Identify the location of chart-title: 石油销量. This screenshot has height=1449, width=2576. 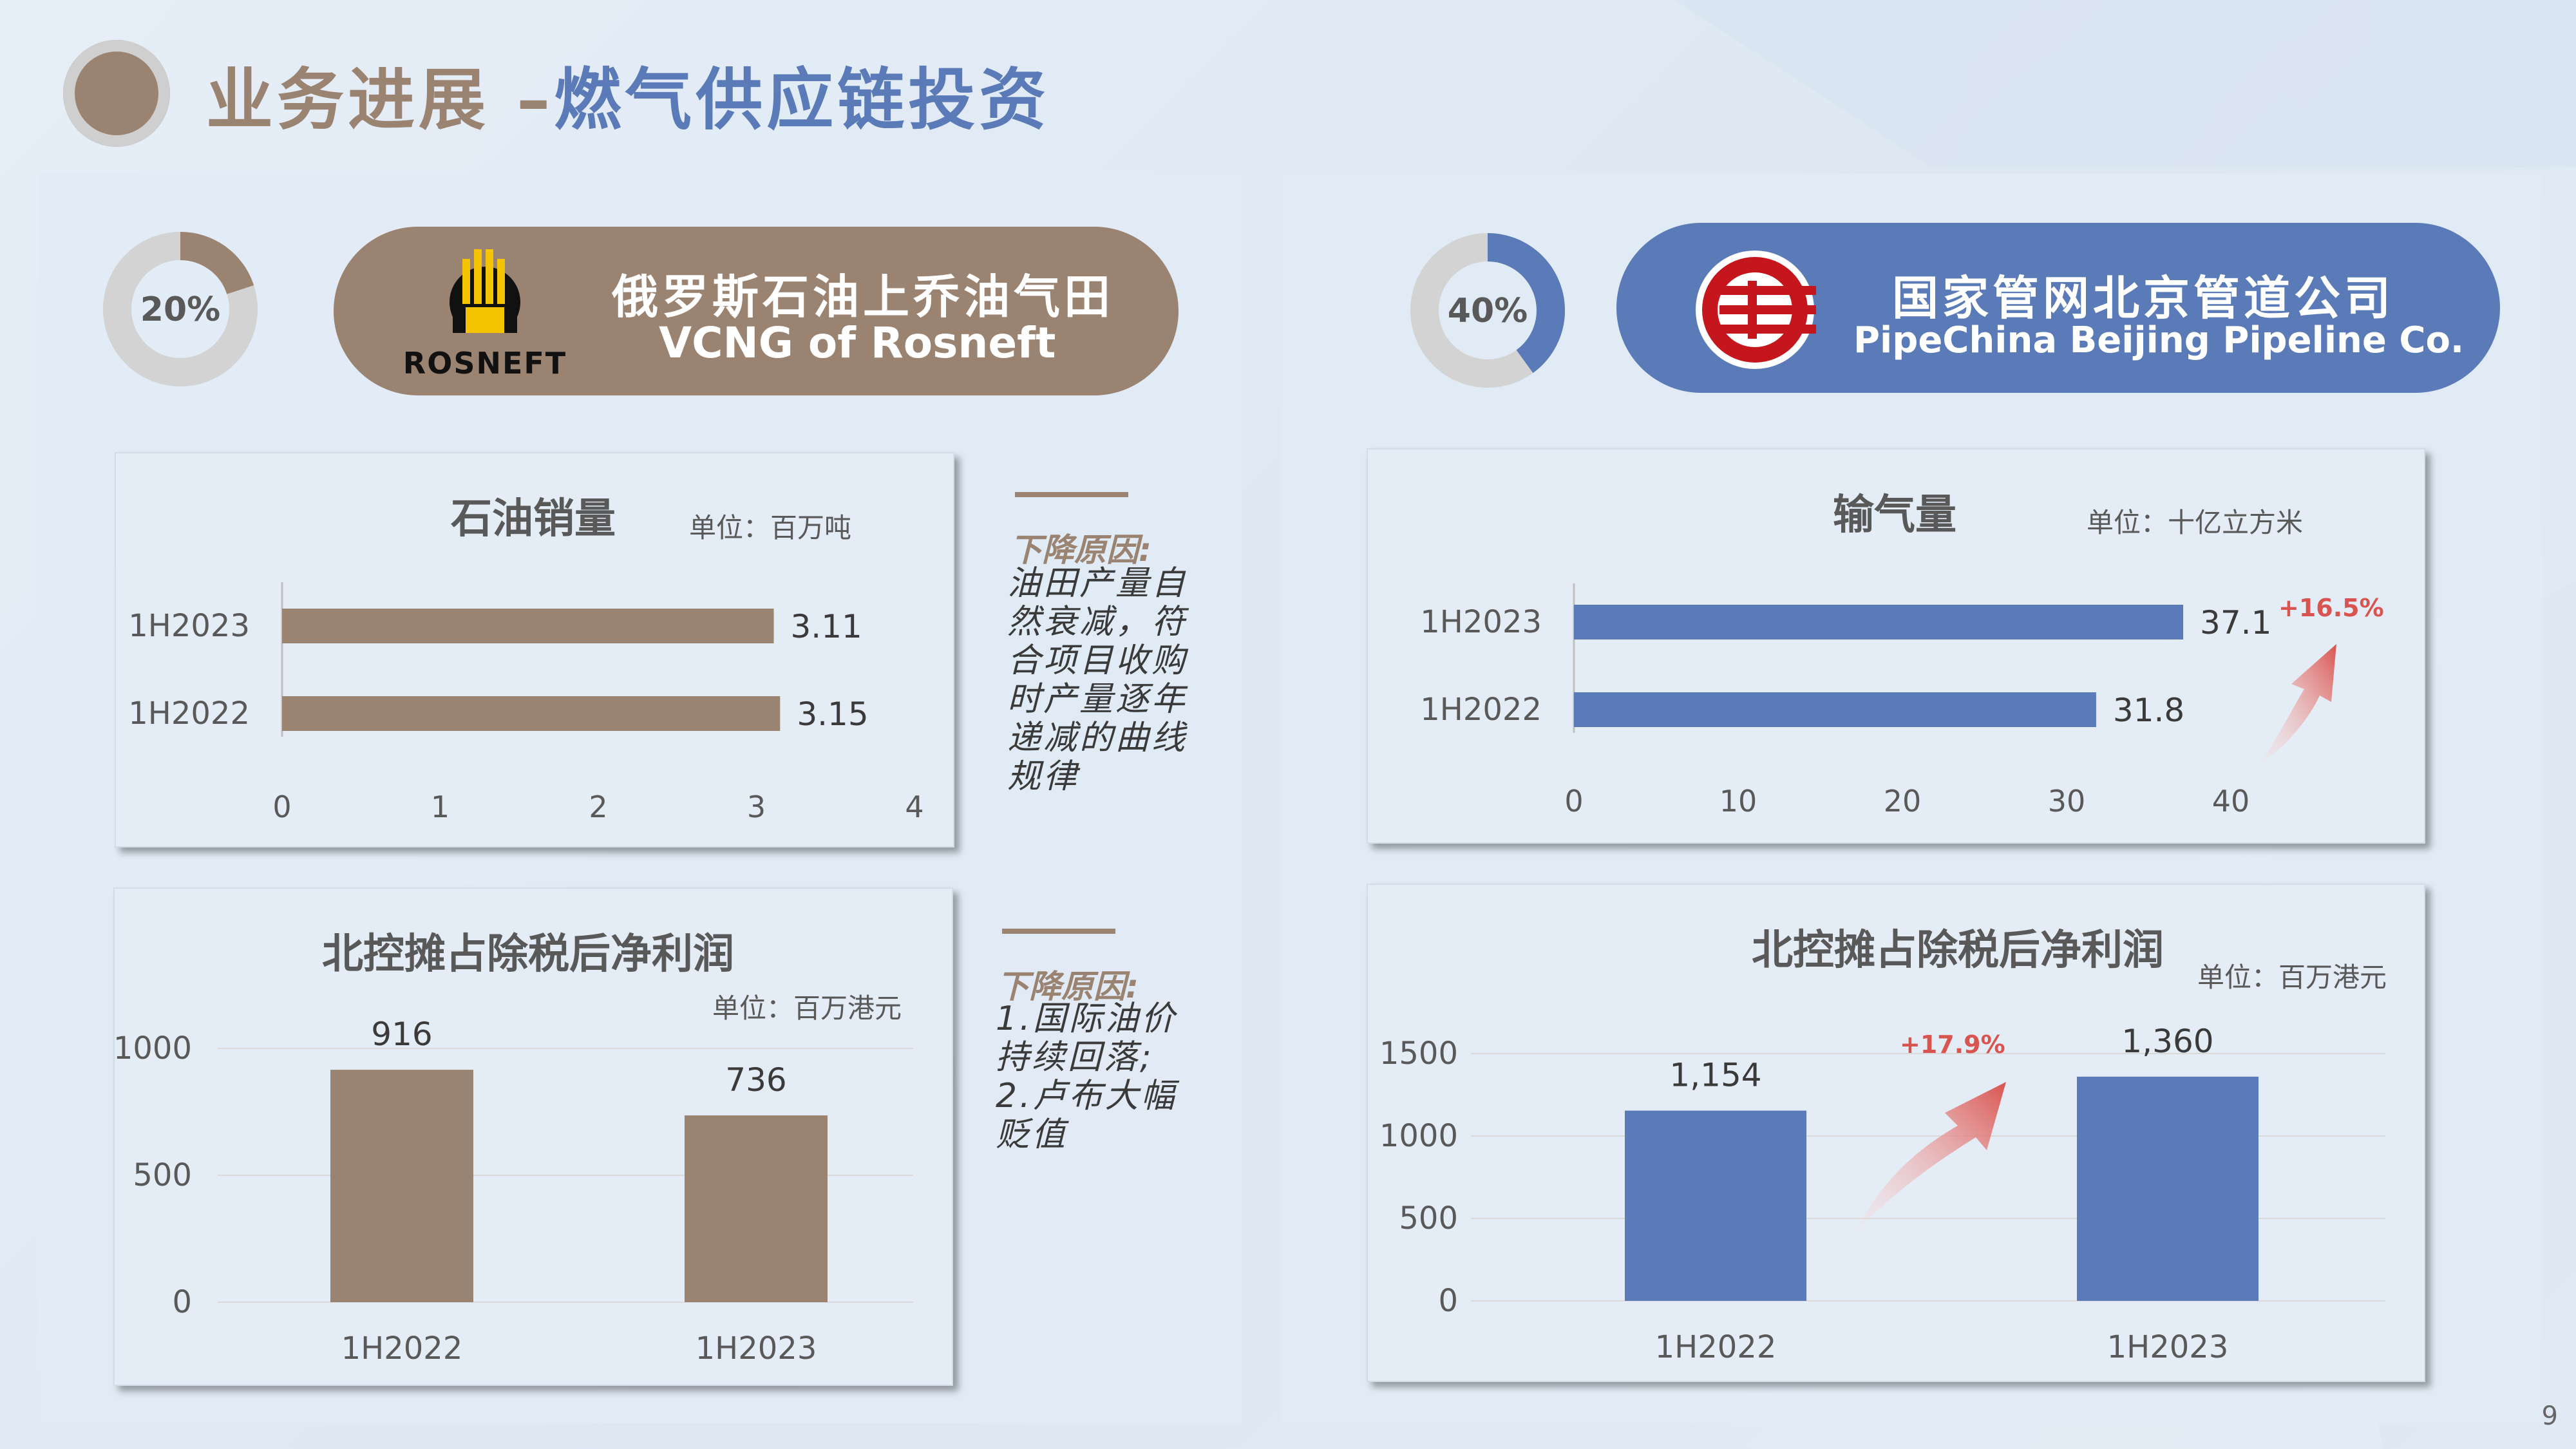
(533, 519).